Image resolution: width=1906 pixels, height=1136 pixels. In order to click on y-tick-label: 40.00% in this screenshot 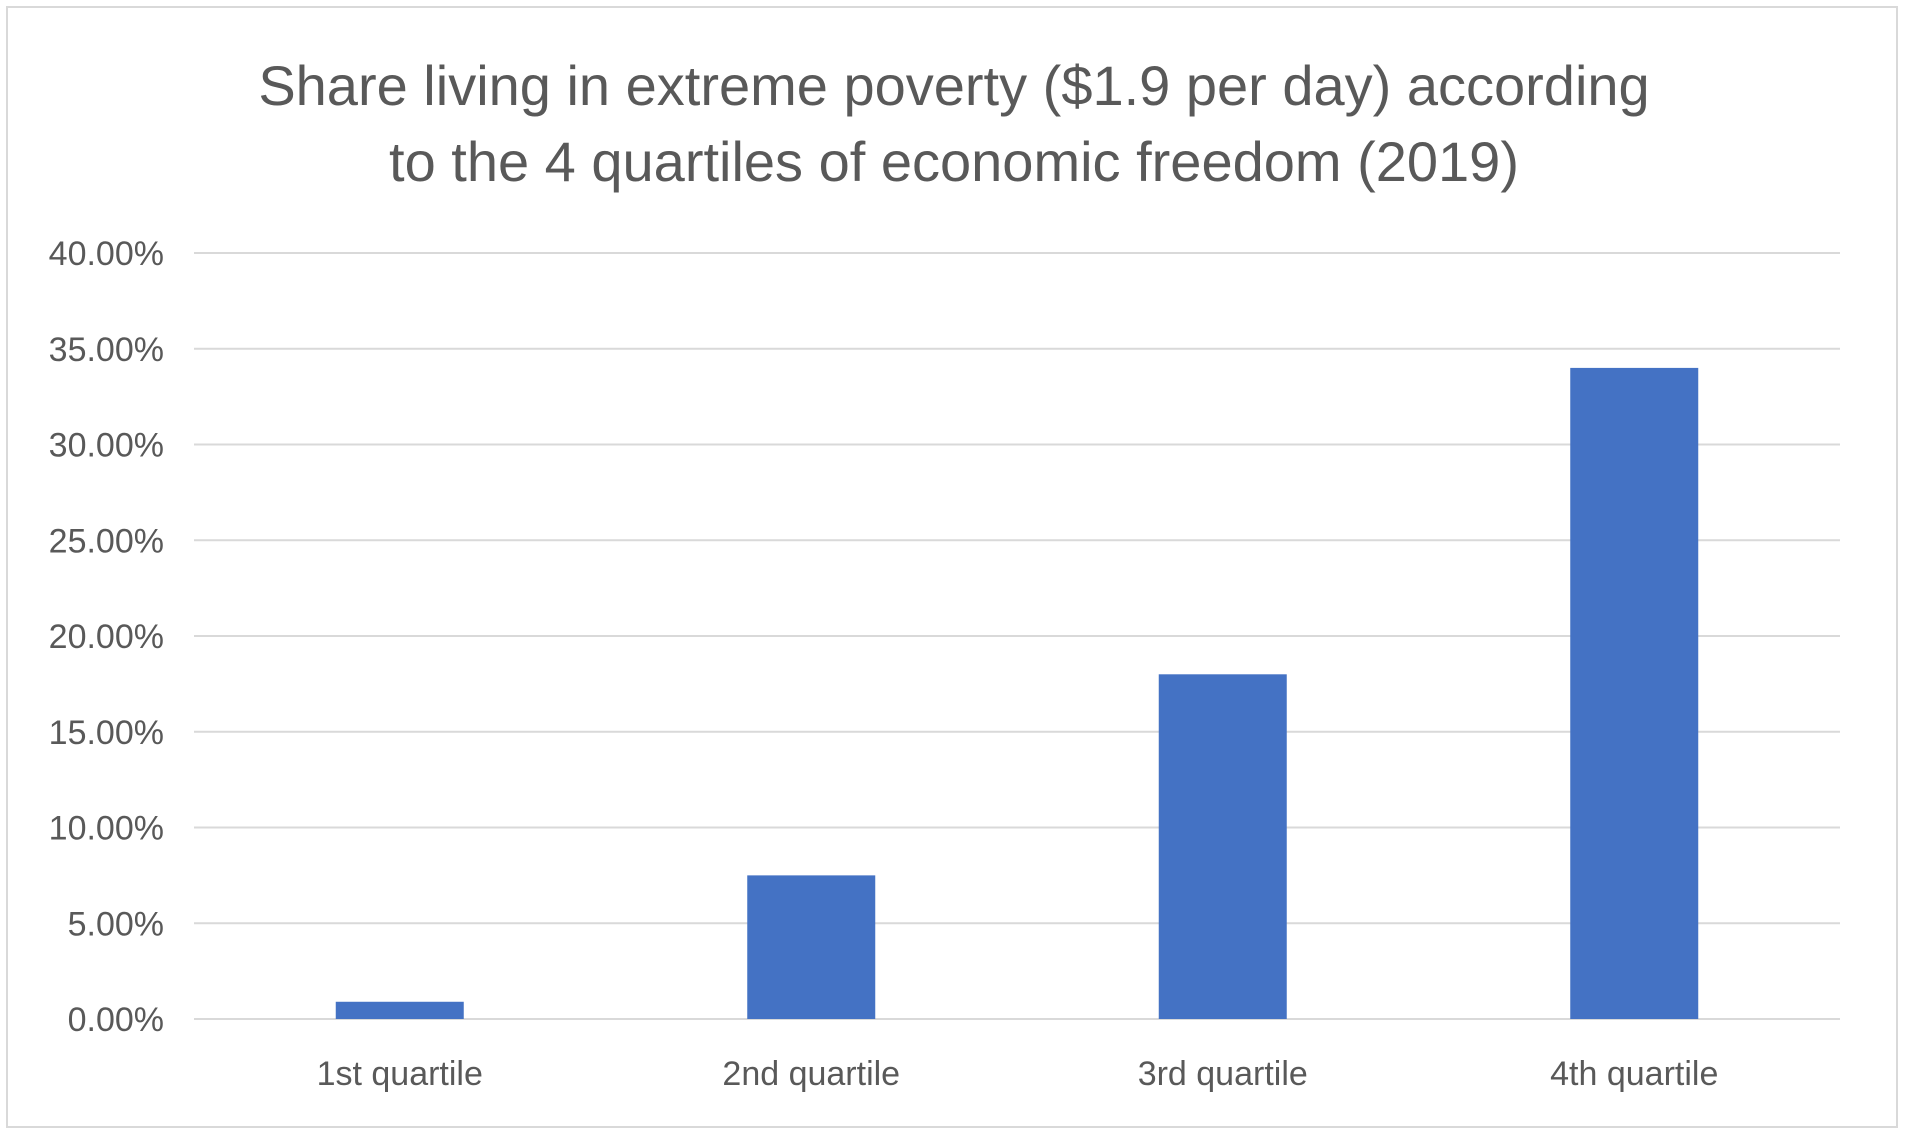, I will do `click(106, 254)`.